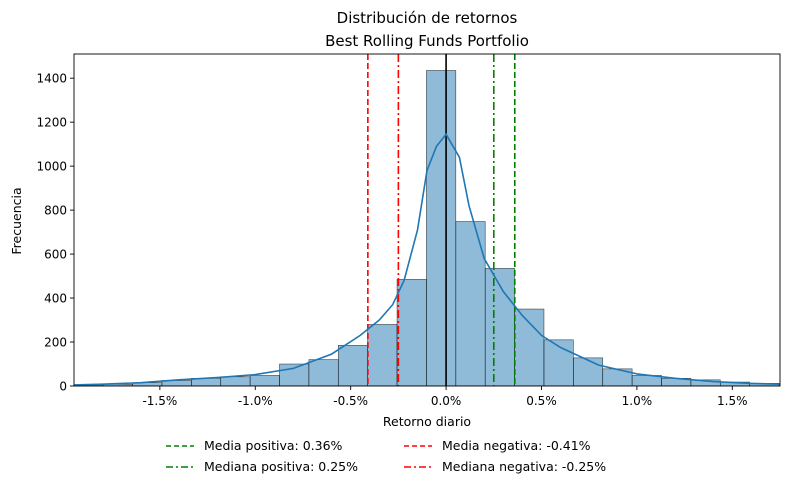 This screenshot has height=494, width=790. I want to click on x-tick-label: -1.5%, so click(159, 401).